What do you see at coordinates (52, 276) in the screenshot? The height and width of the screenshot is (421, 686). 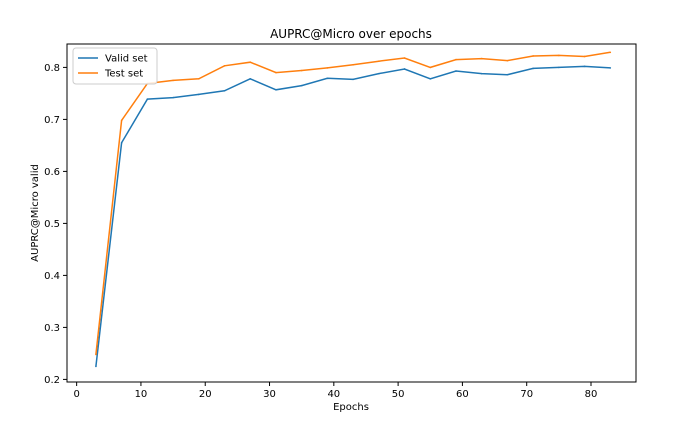 I see `y-tick-label: 0.4` at bounding box center [52, 276].